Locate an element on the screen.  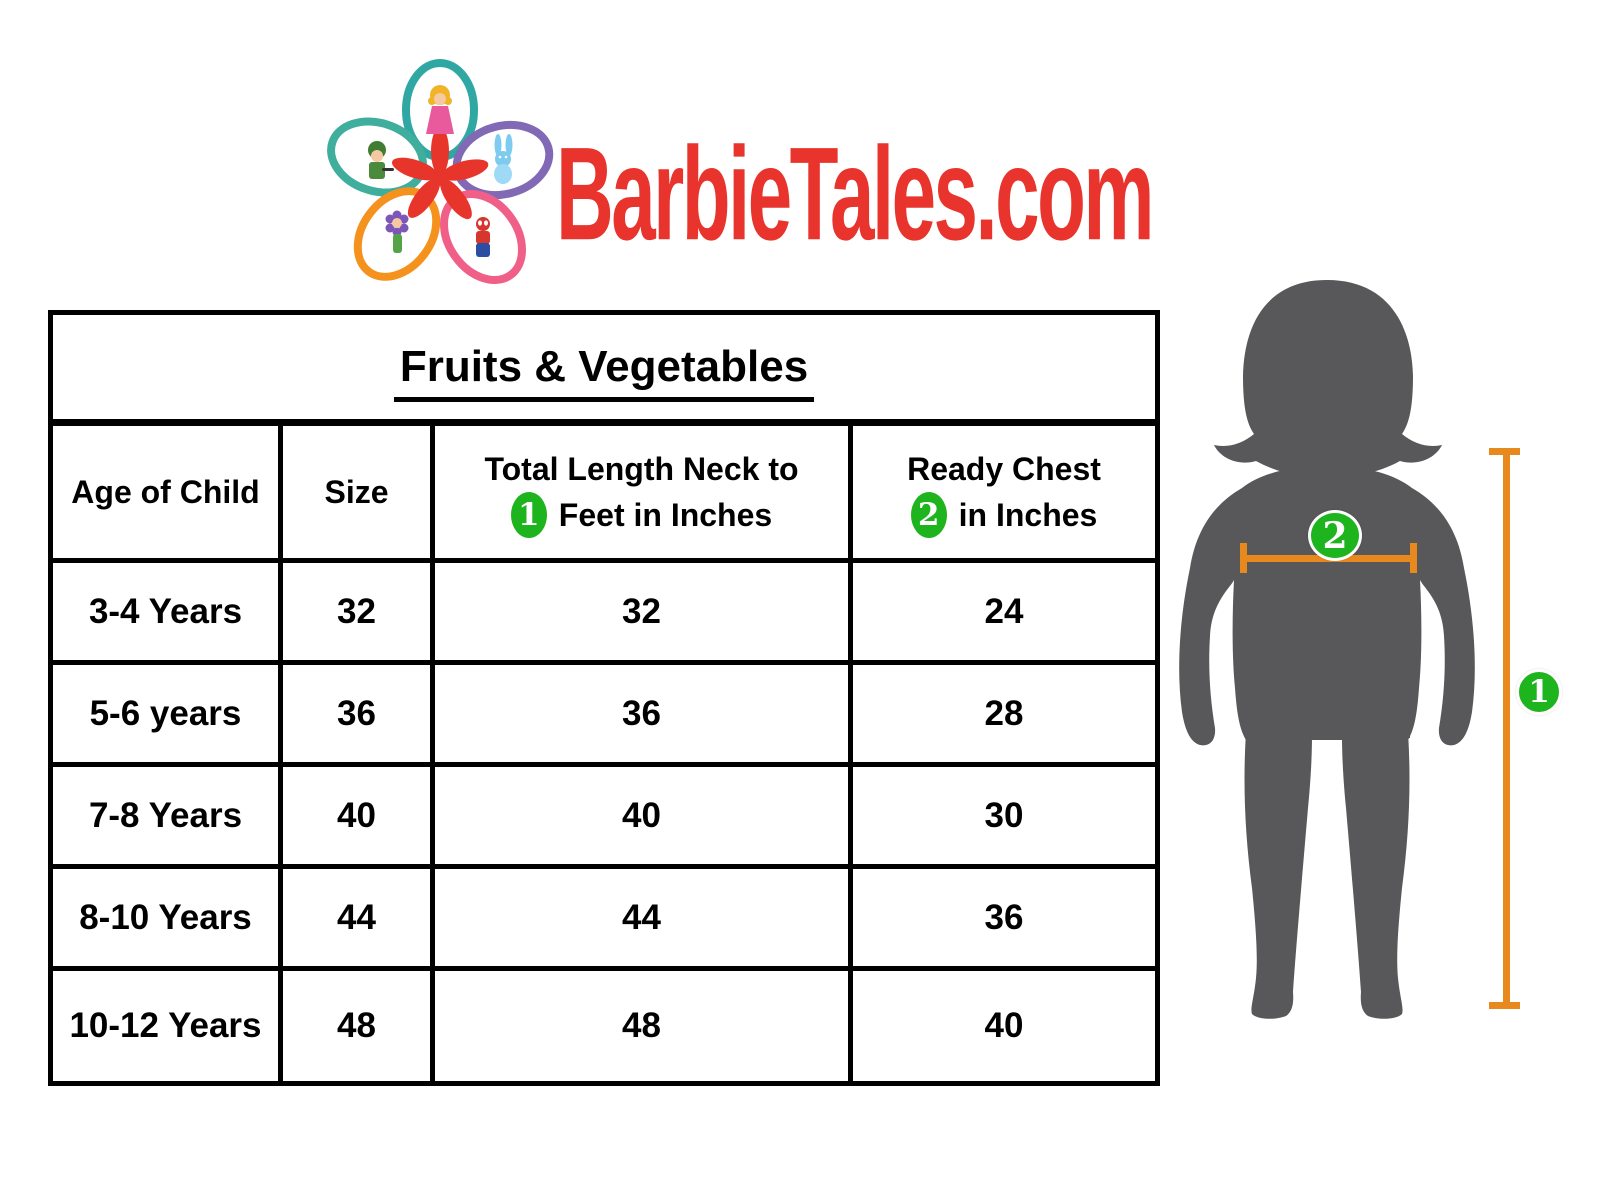
chest-measure-cap-right is located at coordinates (1413, 558).